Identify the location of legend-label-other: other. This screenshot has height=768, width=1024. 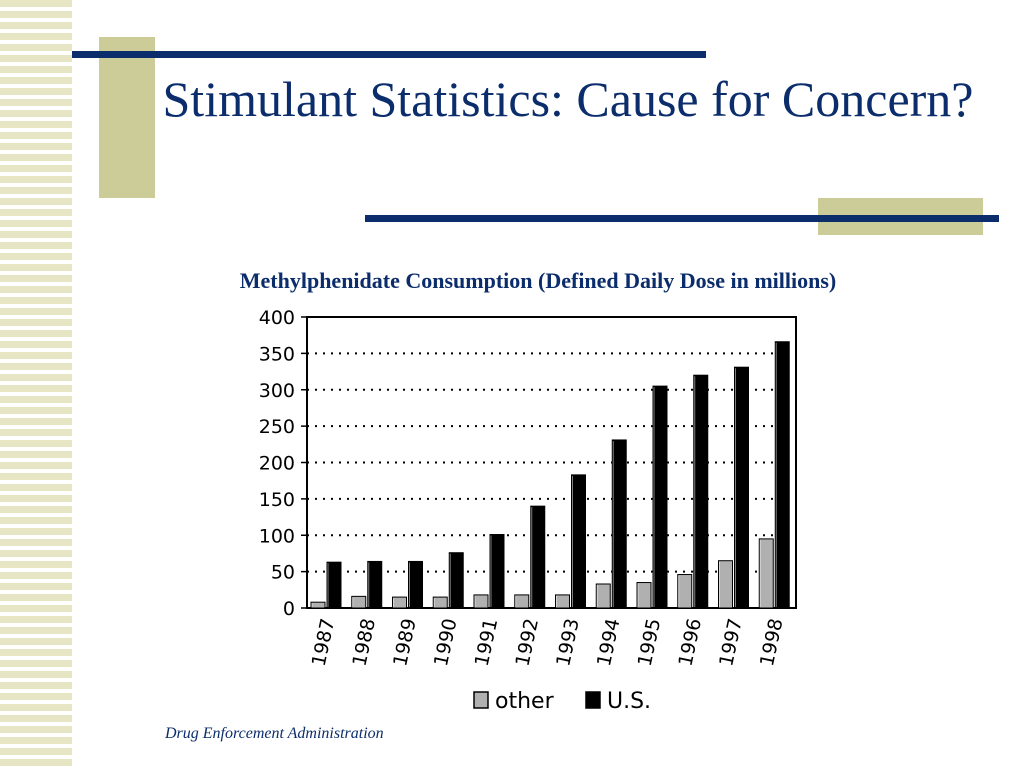
(525, 701).